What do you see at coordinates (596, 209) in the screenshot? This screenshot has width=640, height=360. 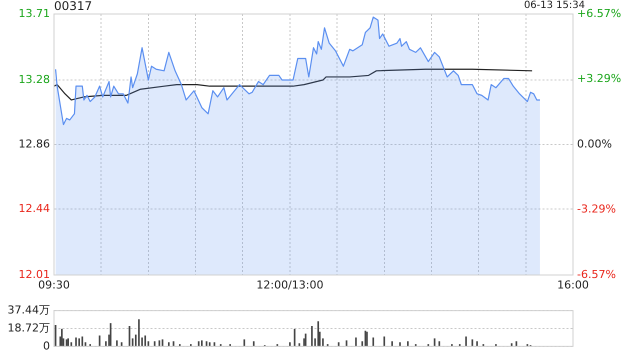 I see `y2-tick-label: -3.29%` at bounding box center [596, 209].